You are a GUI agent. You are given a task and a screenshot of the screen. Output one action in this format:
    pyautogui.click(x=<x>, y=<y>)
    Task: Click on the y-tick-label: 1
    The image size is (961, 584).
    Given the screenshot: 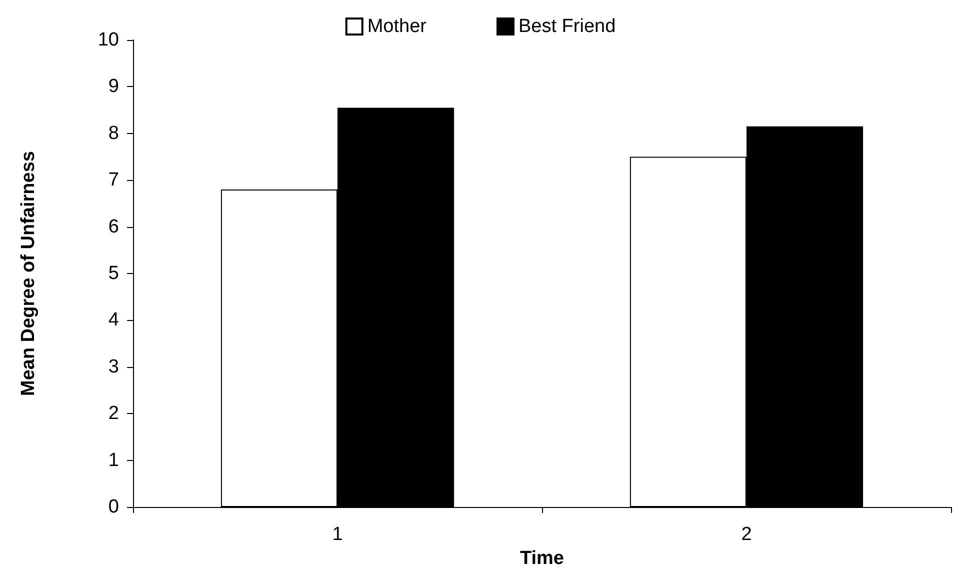 What is the action you would take?
    pyautogui.click(x=113, y=460)
    